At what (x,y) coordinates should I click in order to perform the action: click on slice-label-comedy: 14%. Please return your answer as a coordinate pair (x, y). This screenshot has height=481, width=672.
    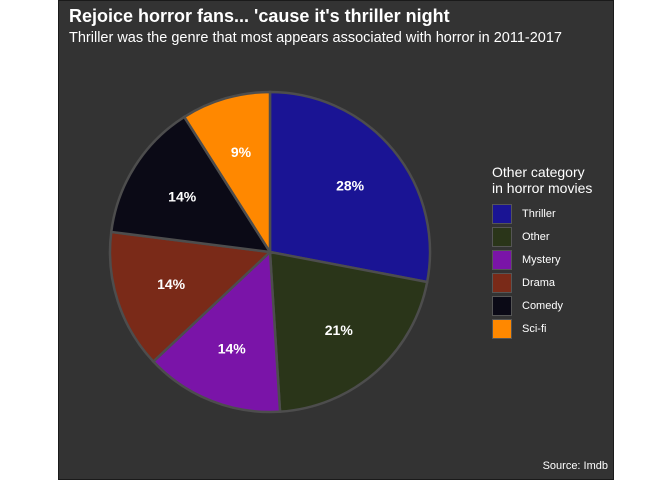
    Looking at the image, I should click on (182, 196).